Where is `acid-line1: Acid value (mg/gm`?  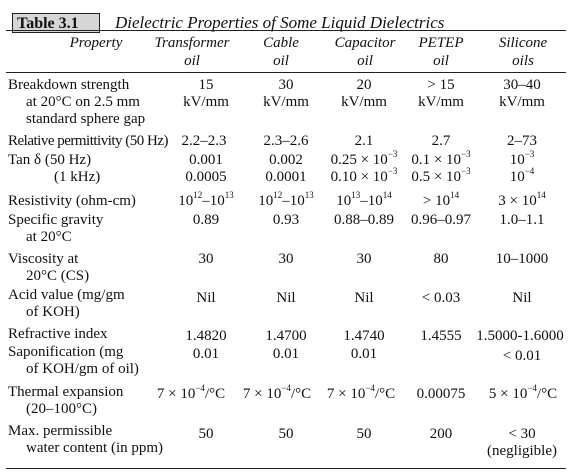 acid-line1: Acid value (mg/gm is located at coordinates (66, 295).